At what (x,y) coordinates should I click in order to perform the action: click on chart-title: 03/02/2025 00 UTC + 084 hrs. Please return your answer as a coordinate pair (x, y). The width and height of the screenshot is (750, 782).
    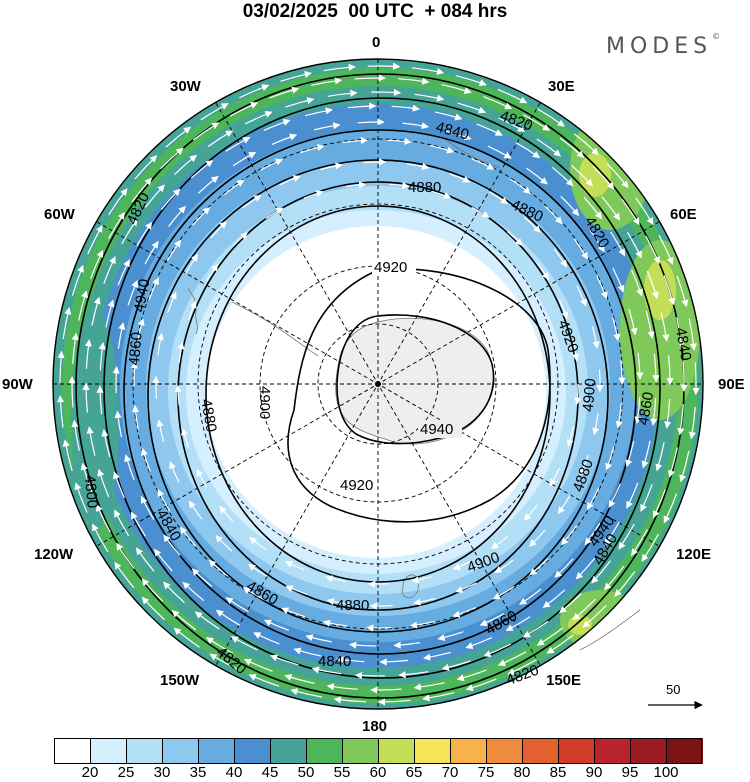
    Looking at the image, I should click on (375, 11).